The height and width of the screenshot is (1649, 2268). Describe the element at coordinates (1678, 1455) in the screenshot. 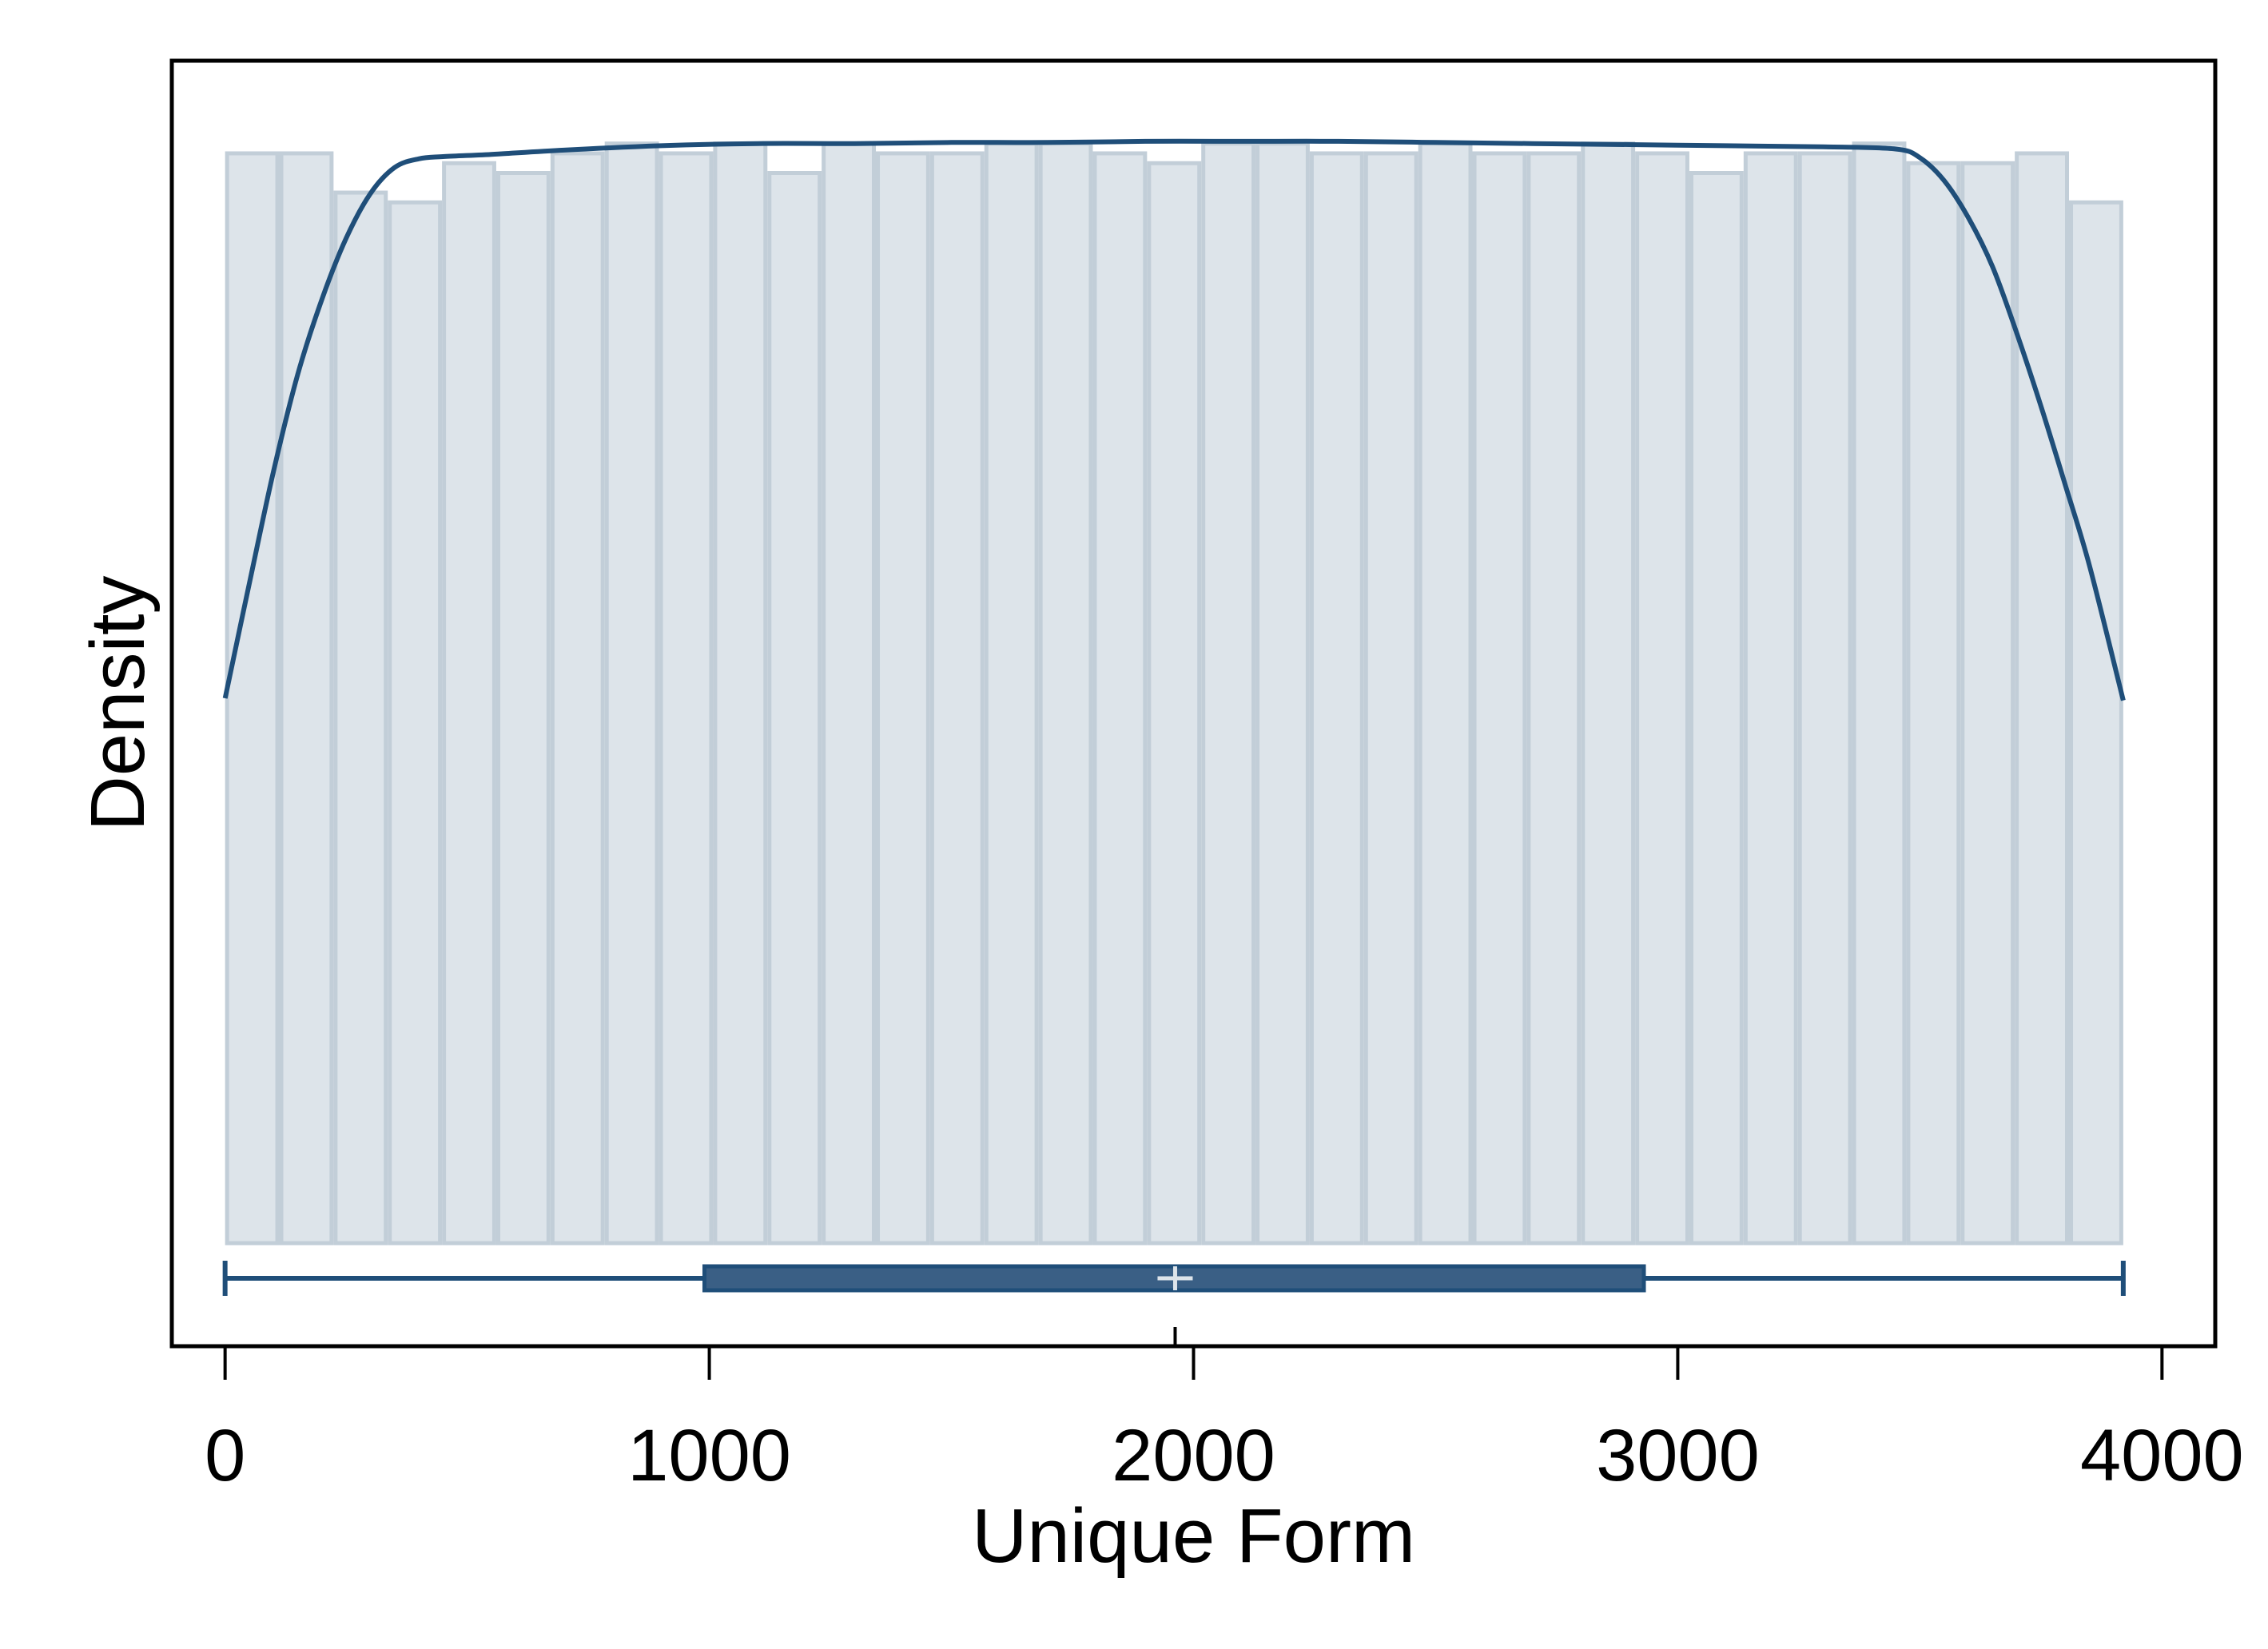

I see `x-tick-label: 3000` at that location.